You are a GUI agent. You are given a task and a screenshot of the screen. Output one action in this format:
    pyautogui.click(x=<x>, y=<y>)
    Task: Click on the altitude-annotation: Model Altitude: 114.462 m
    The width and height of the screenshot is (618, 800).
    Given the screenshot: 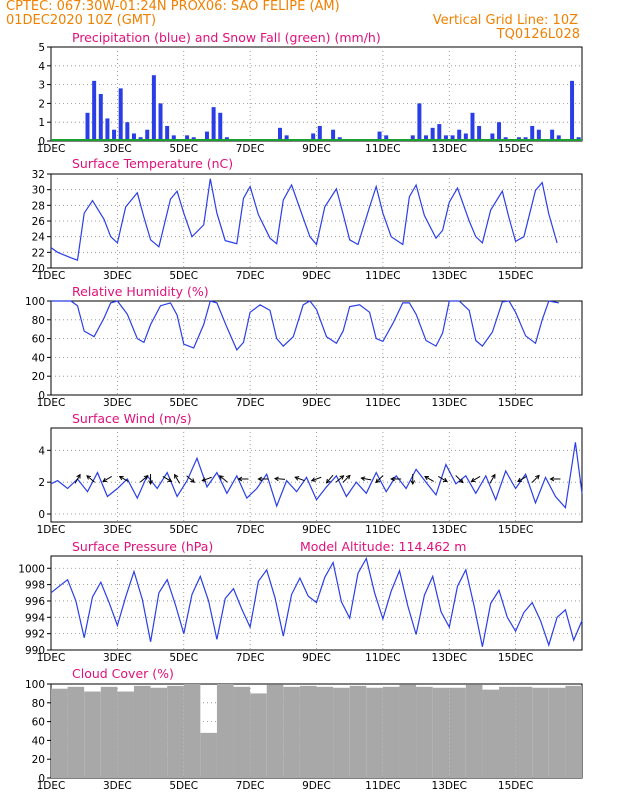 What is the action you would take?
    pyautogui.click(x=383, y=546)
    